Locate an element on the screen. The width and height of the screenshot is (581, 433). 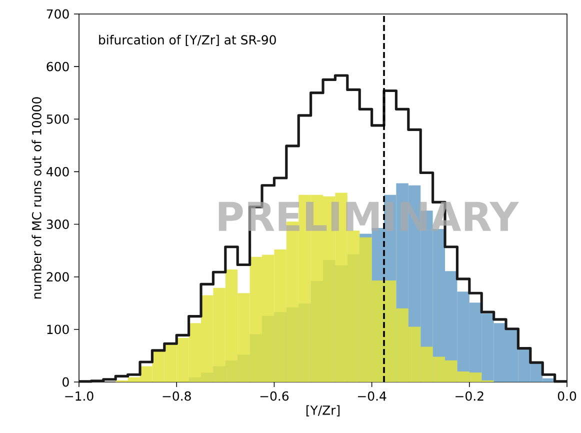
y-axis-title: number of MC runs out of 10000 is located at coordinates (37, 197).